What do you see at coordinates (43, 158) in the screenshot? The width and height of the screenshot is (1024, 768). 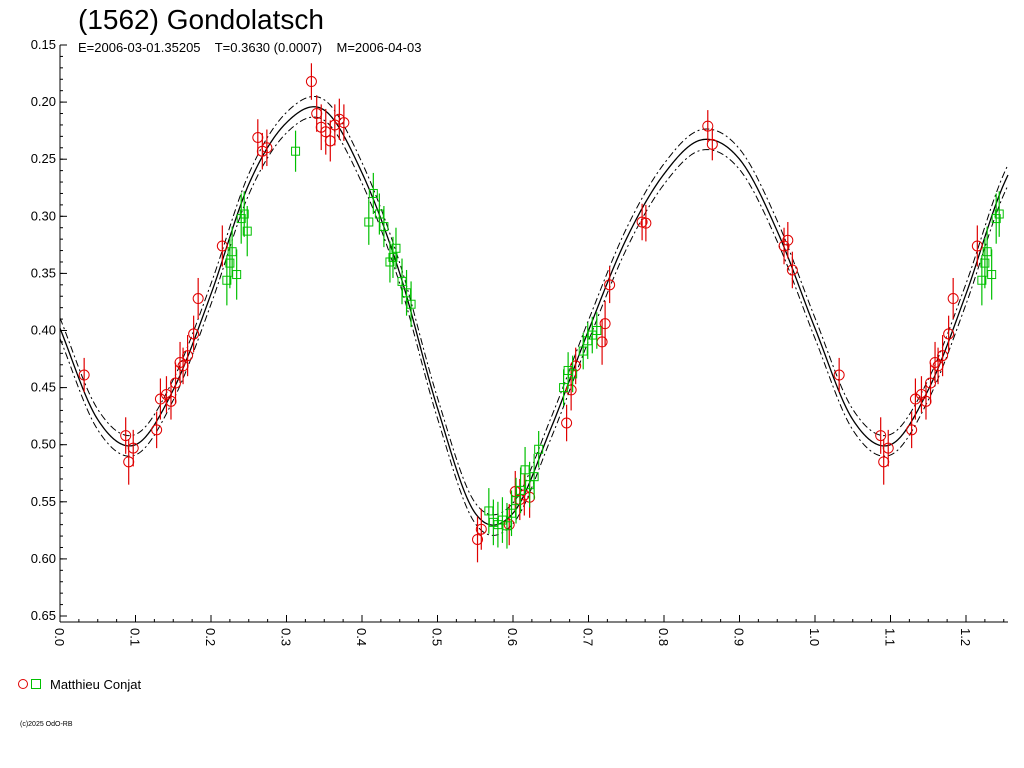 I see `y-tick-label: 0.25` at bounding box center [43, 158].